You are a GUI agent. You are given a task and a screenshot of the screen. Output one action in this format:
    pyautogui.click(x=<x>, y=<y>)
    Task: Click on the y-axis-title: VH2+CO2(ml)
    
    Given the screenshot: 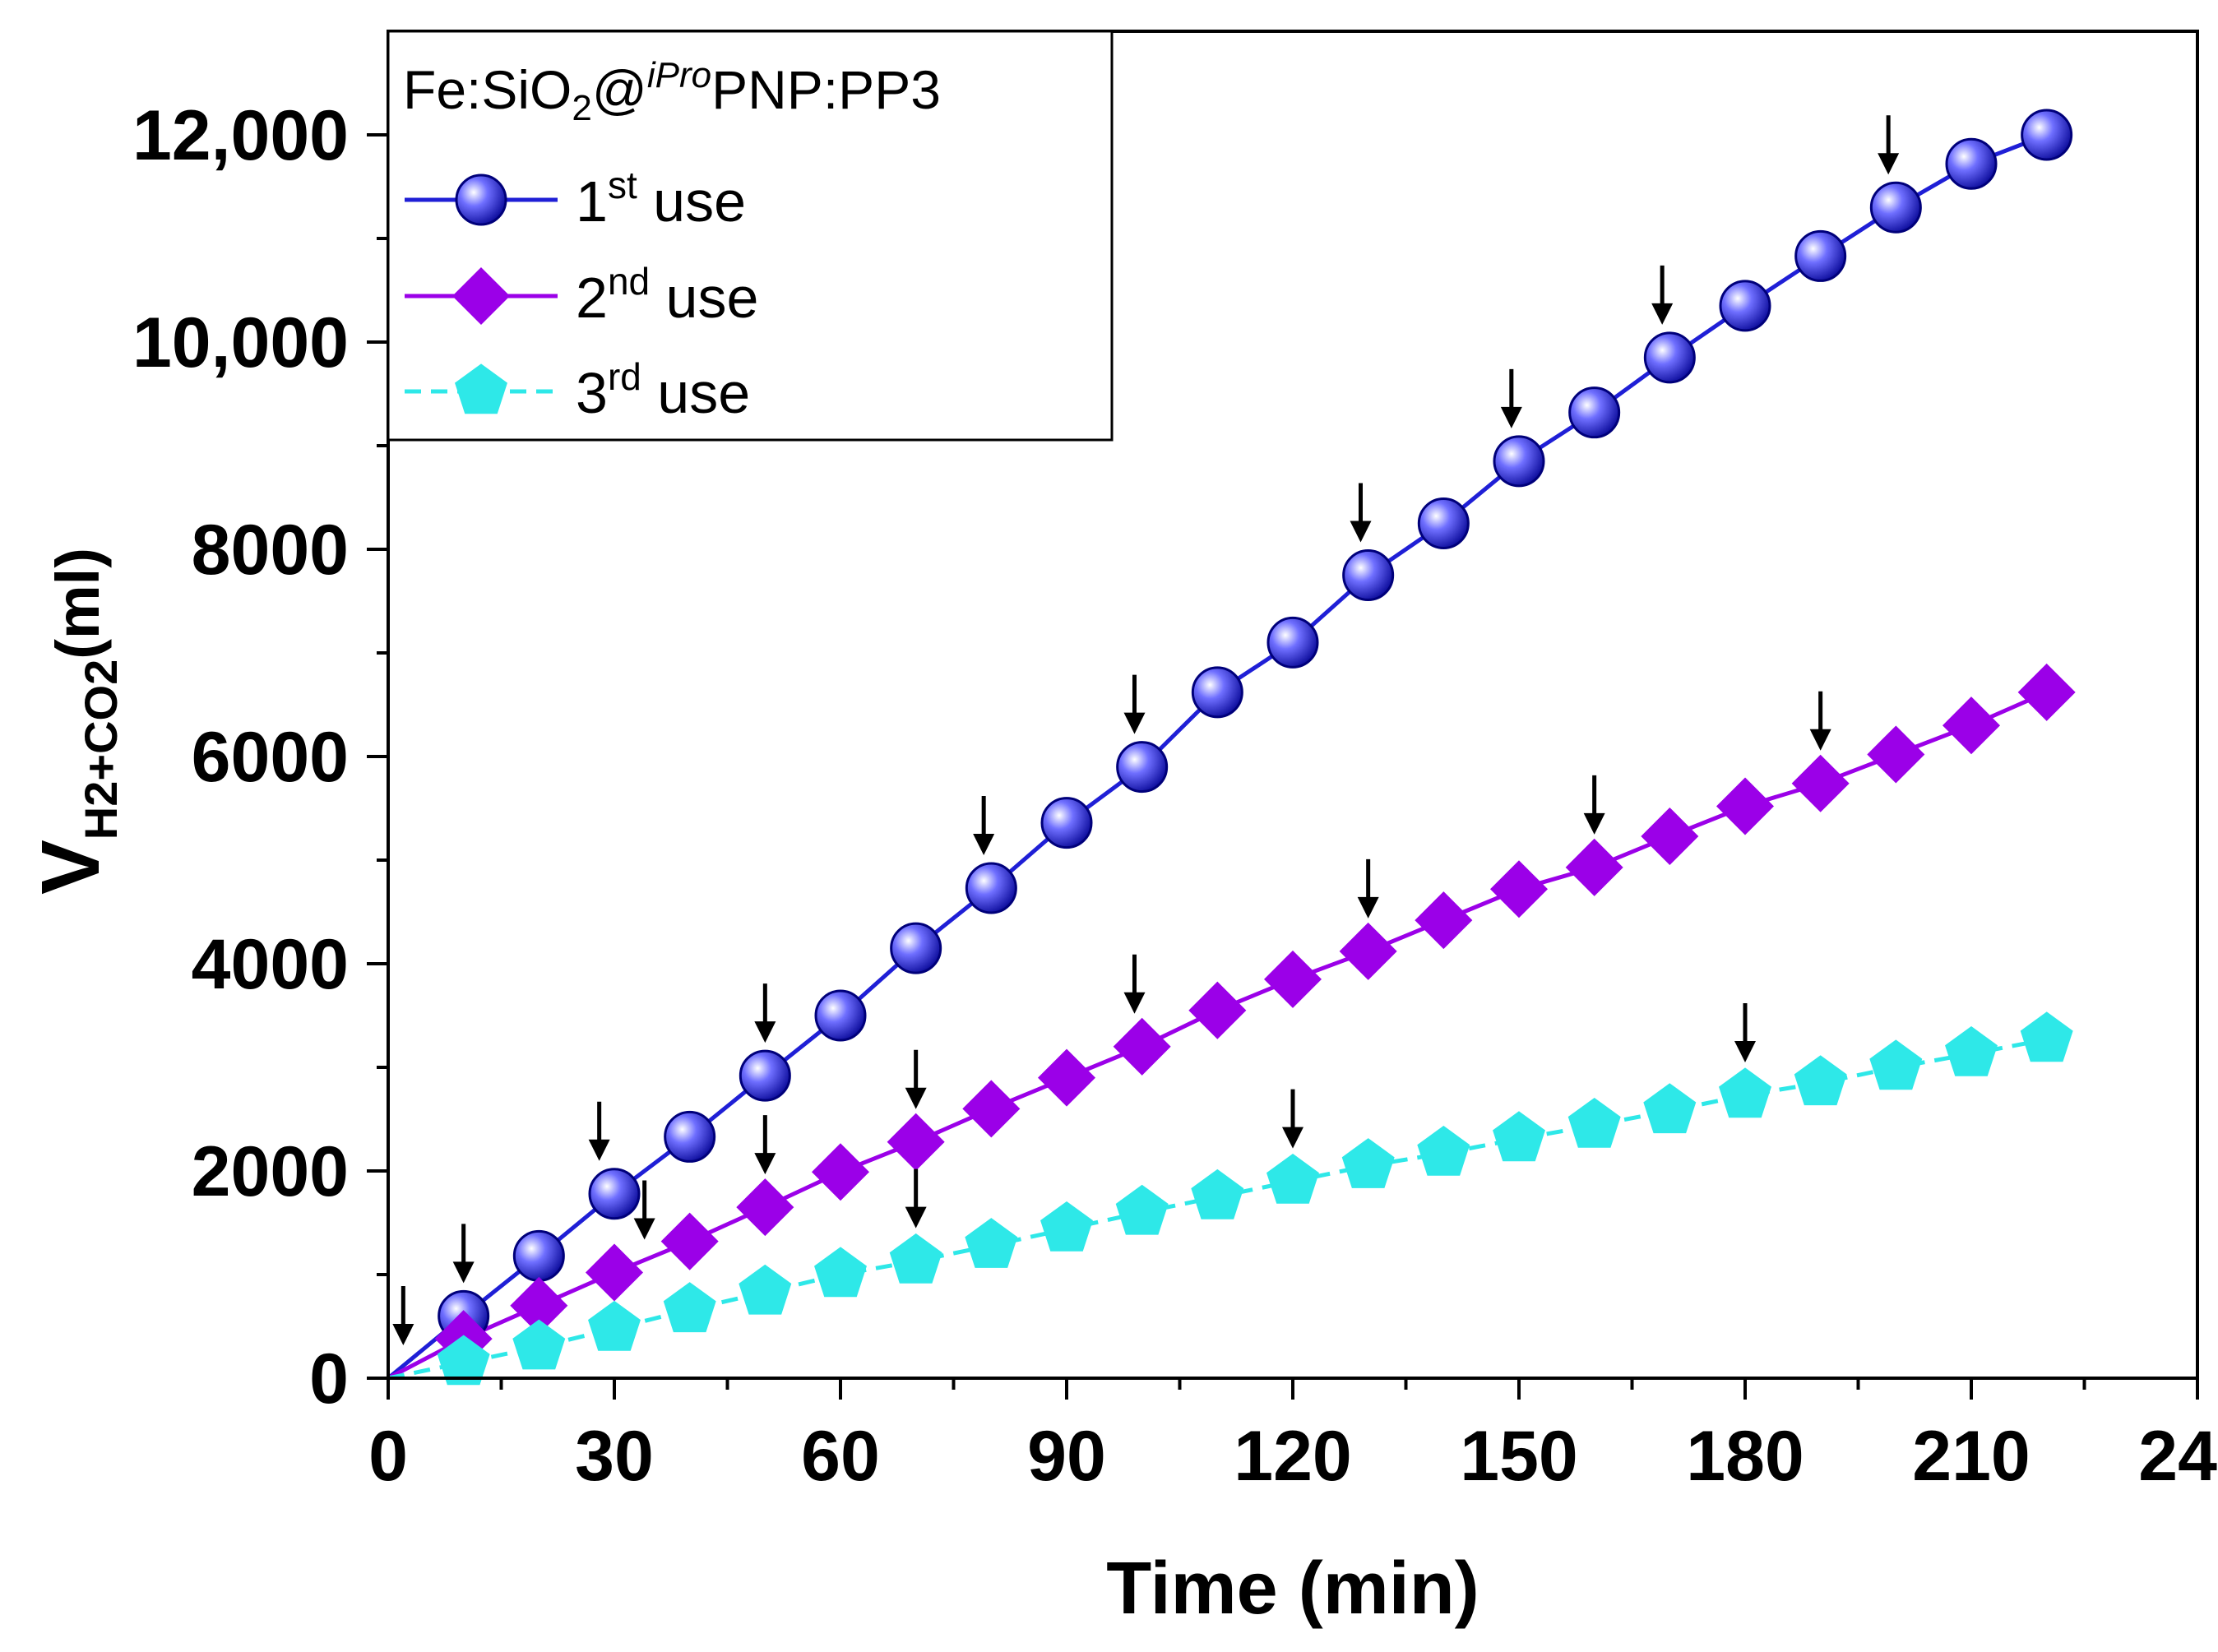 What is the action you would take?
    pyautogui.click(x=76, y=721)
    